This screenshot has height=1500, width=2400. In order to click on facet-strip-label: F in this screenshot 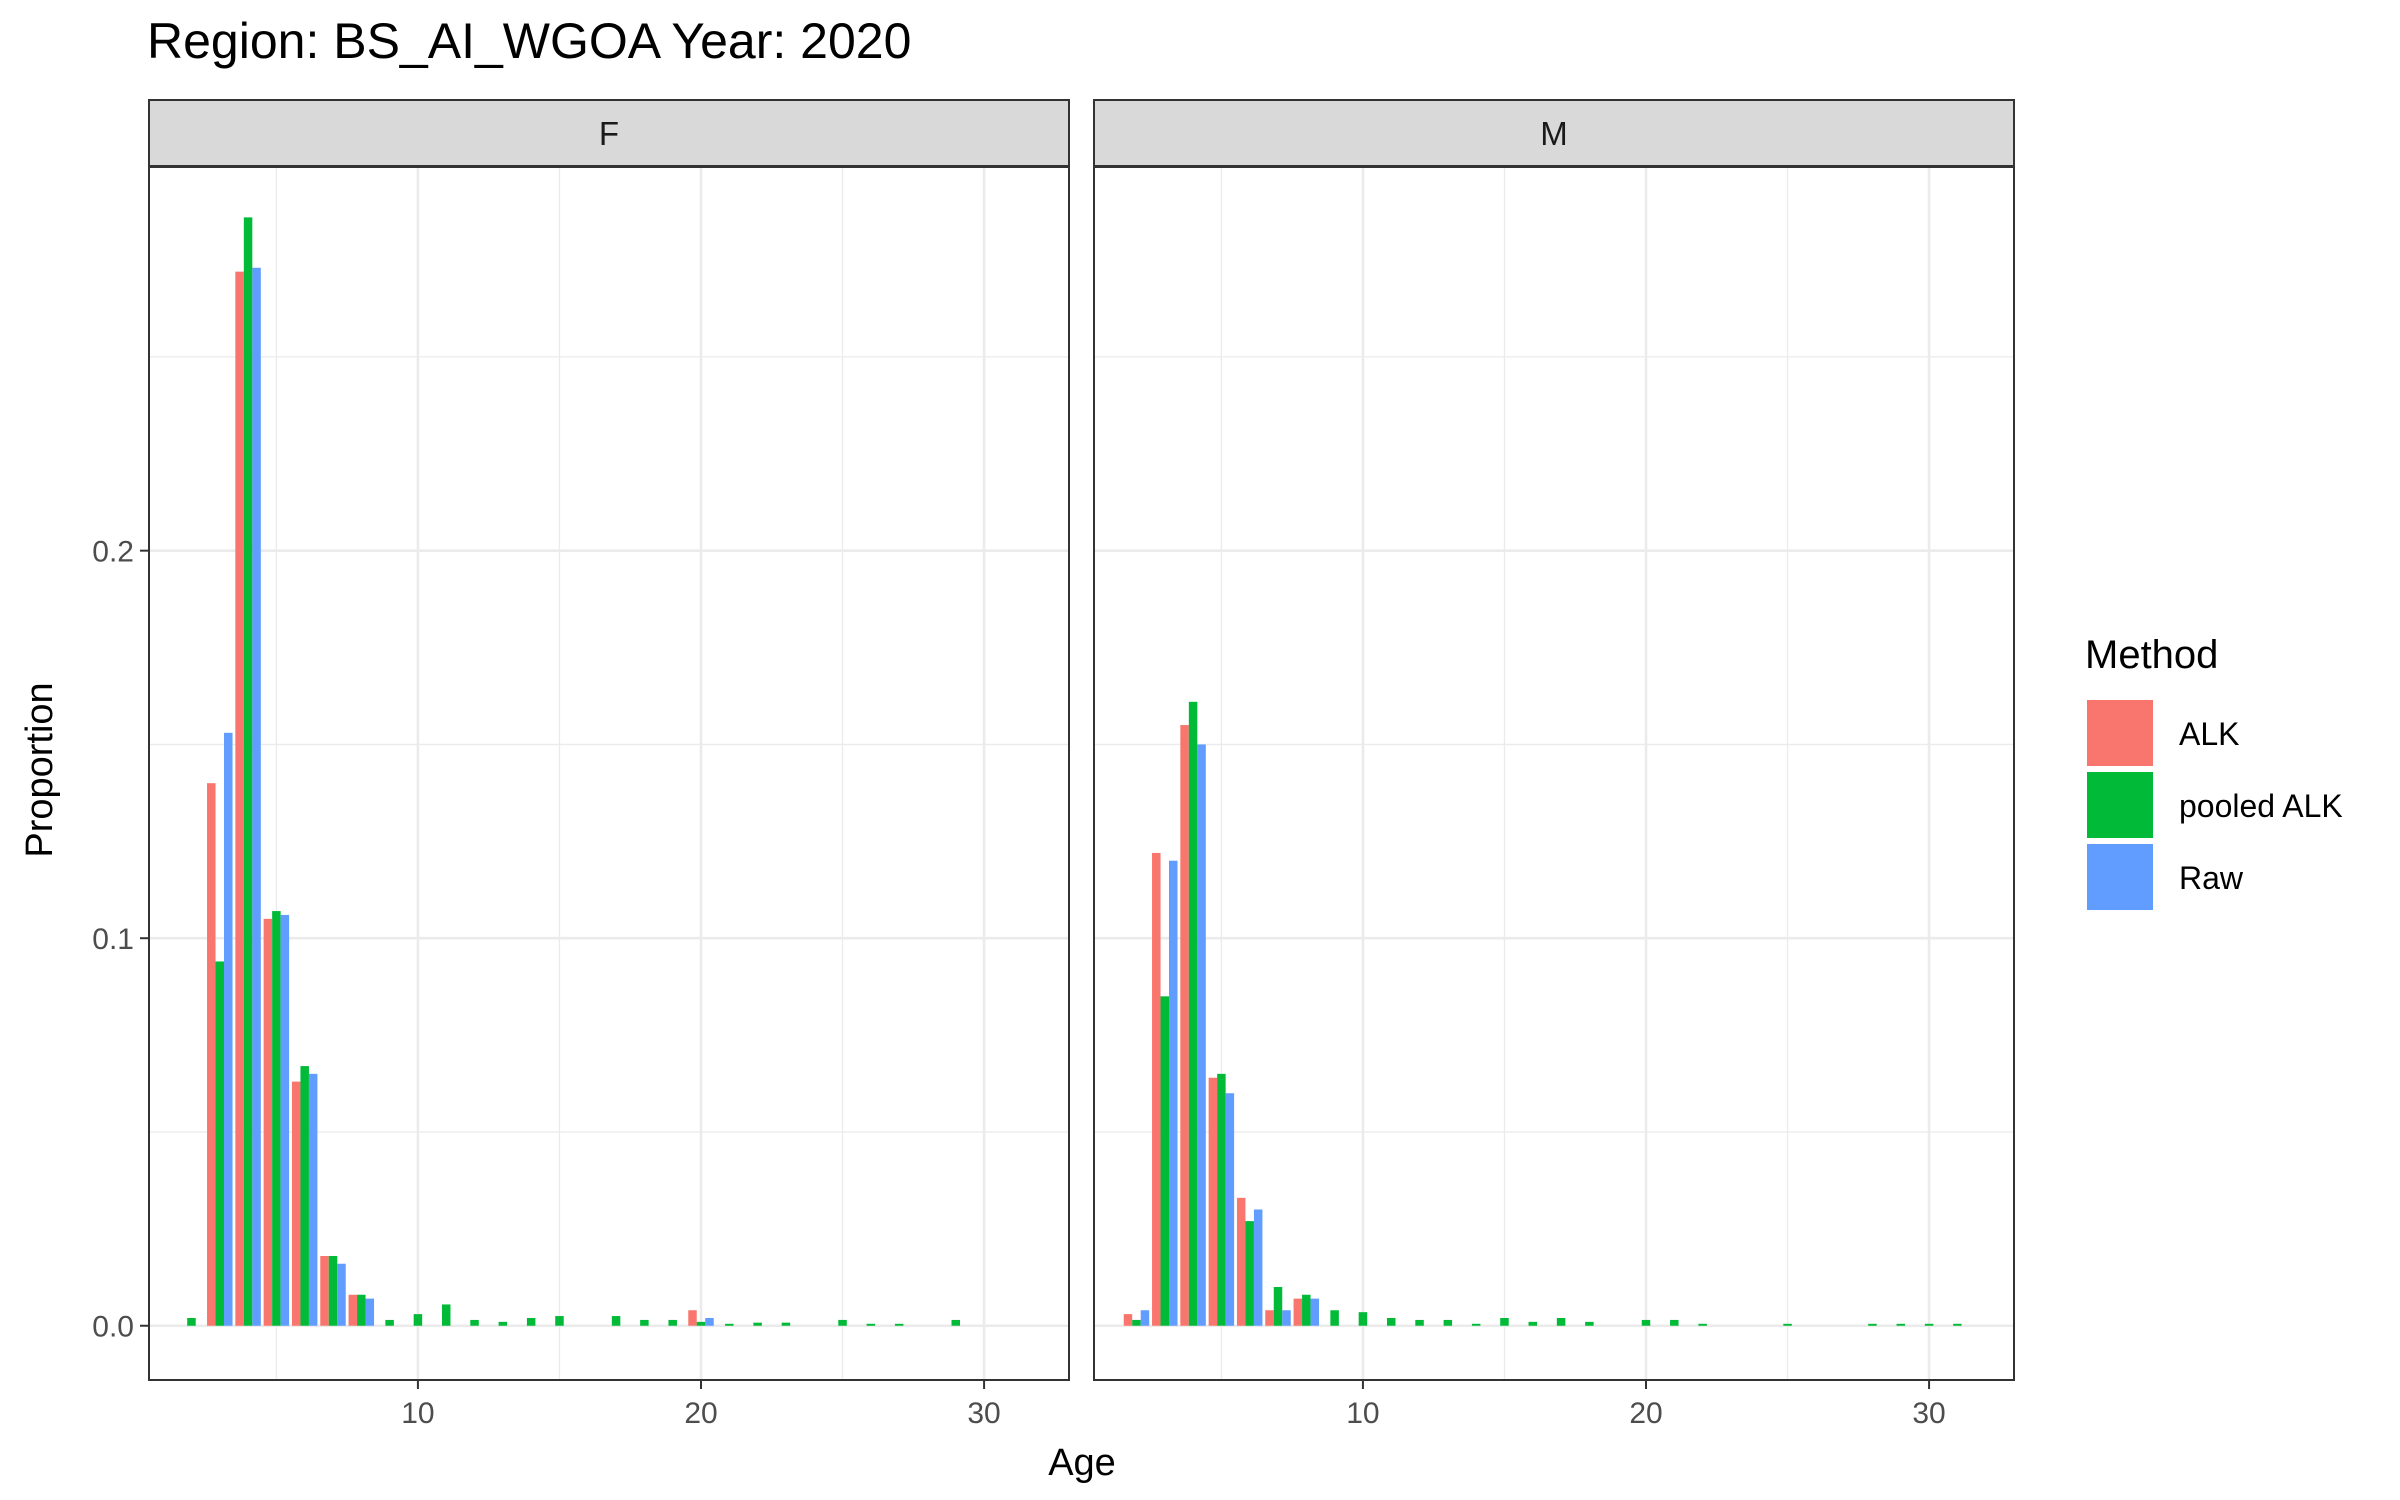, I will do `click(609, 133)`.